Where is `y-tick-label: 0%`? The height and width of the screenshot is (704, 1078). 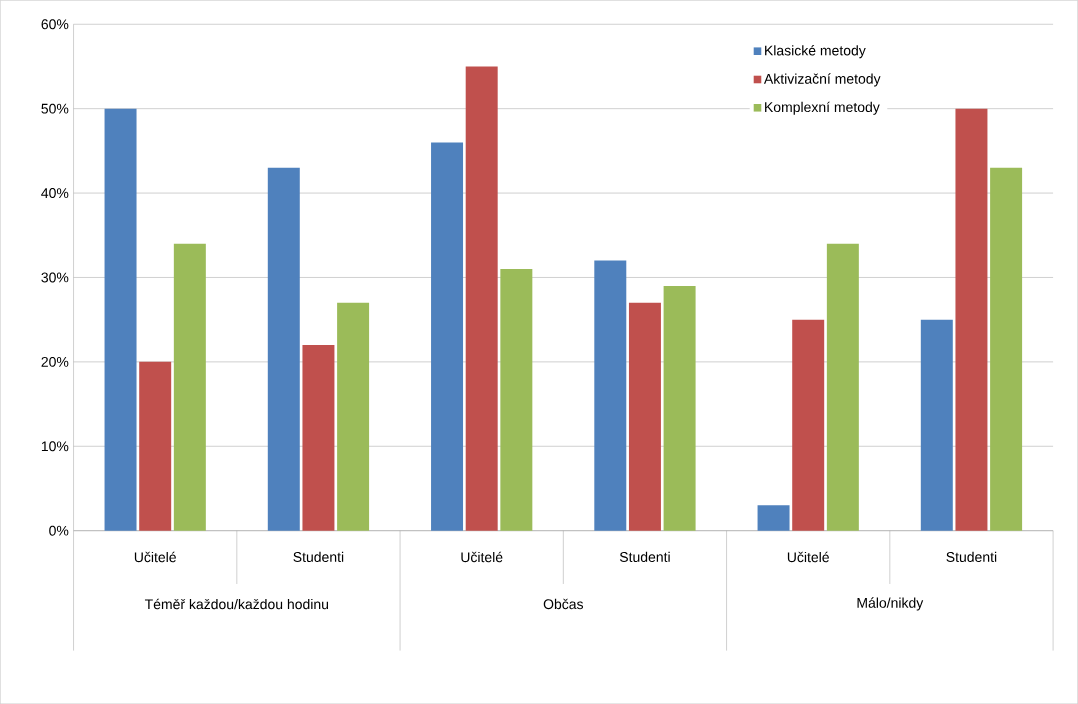 y-tick-label: 0% is located at coordinates (59, 530).